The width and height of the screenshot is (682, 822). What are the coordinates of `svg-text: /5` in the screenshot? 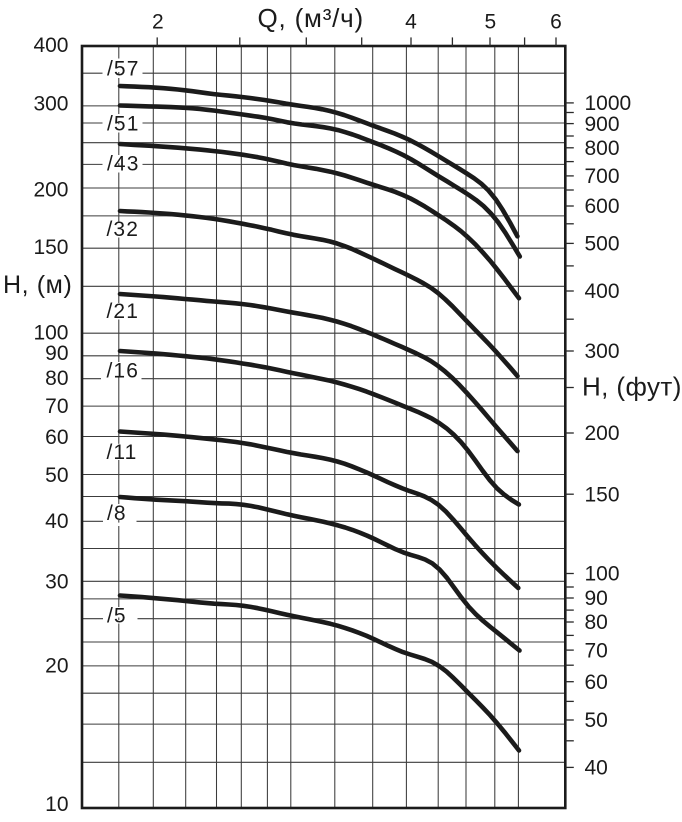 It's located at (117, 616).